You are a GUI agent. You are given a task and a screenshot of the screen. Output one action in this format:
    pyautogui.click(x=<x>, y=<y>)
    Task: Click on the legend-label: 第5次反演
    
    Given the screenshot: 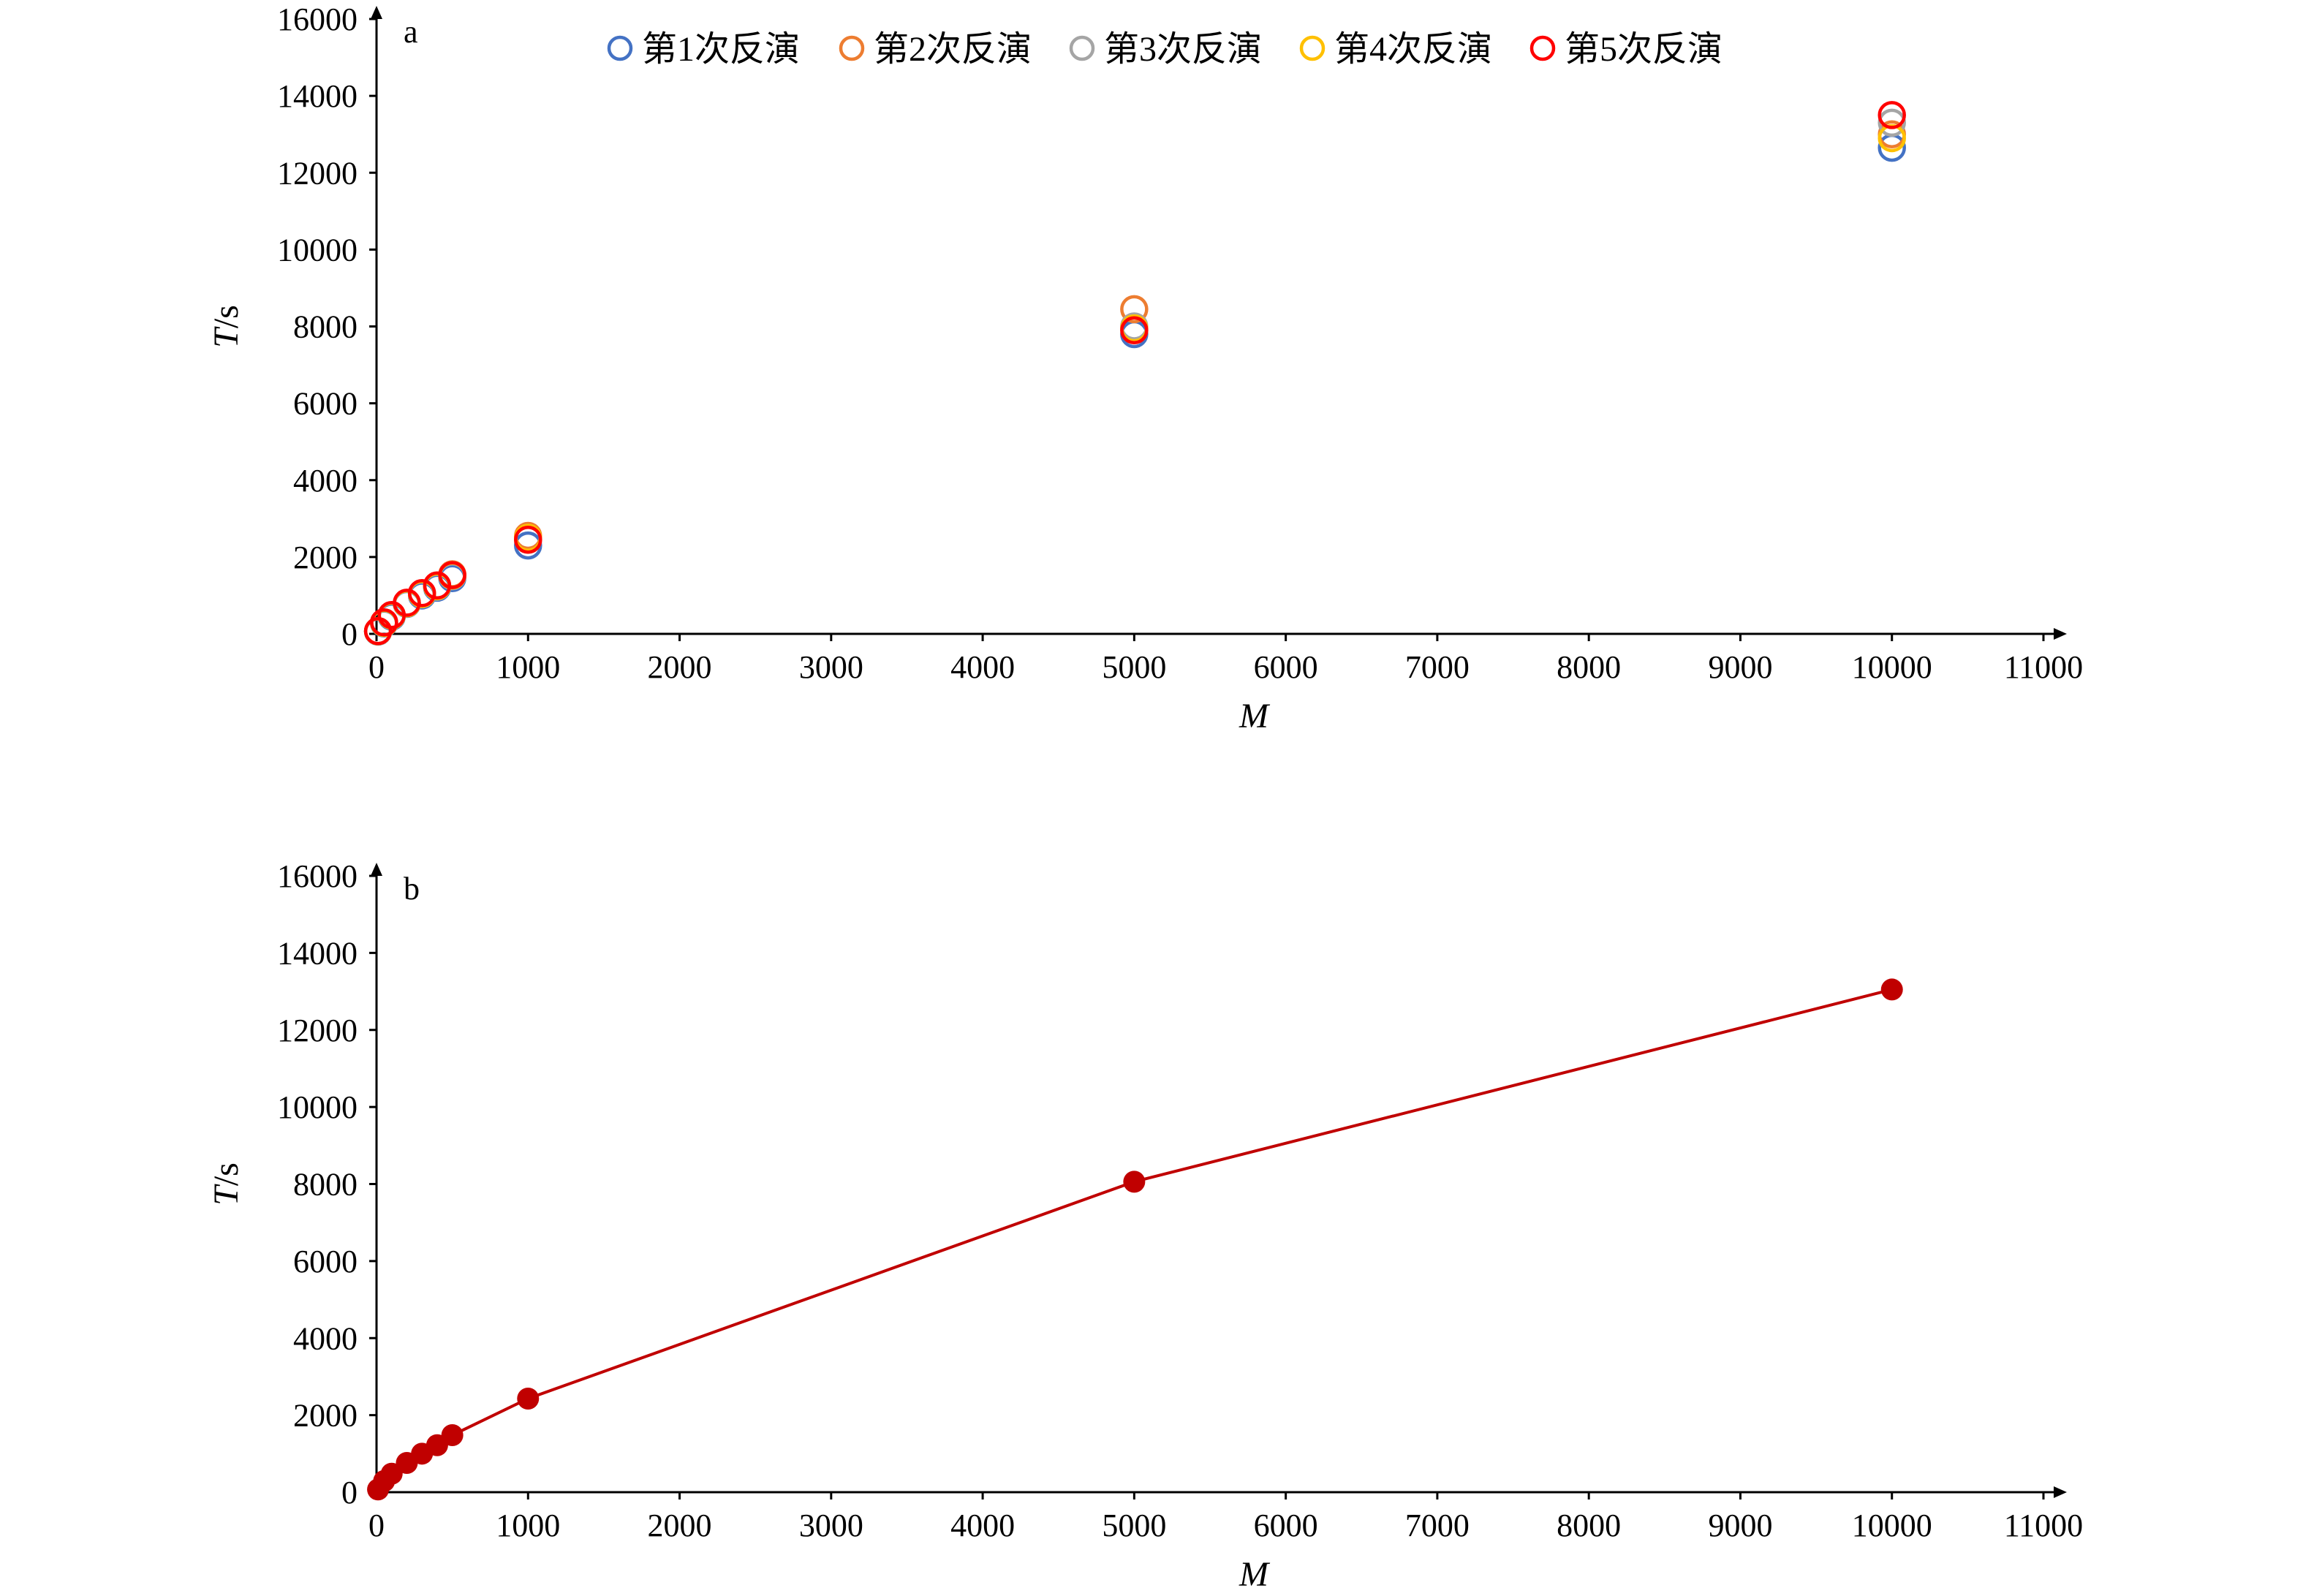 What is the action you would take?
    pyautogui.click(x=1643, y=50)
    